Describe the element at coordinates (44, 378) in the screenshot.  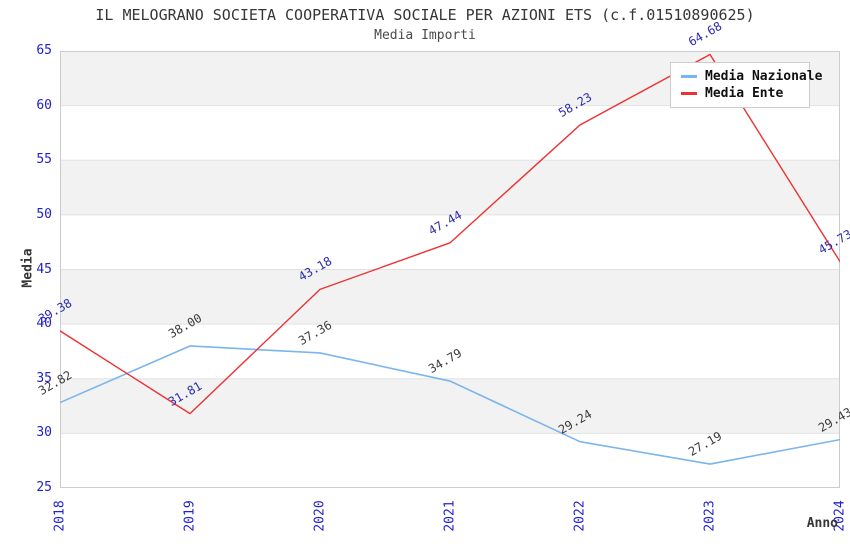
I see `y-tick-label: 35` at that location.